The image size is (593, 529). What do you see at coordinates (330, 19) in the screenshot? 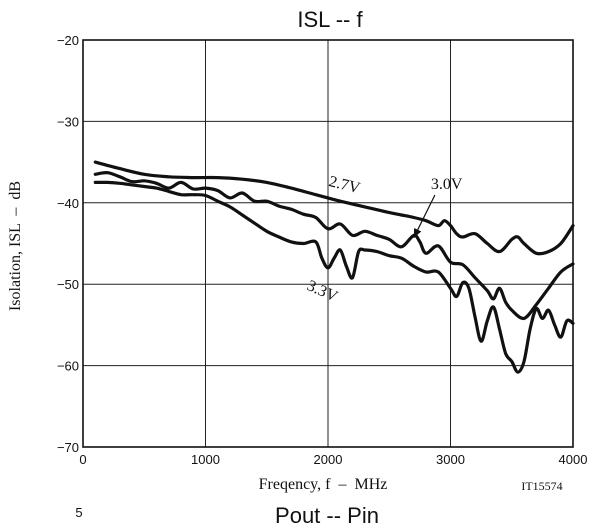
I see `chart-title: ISL -- f` at bounding box center [330, 19].